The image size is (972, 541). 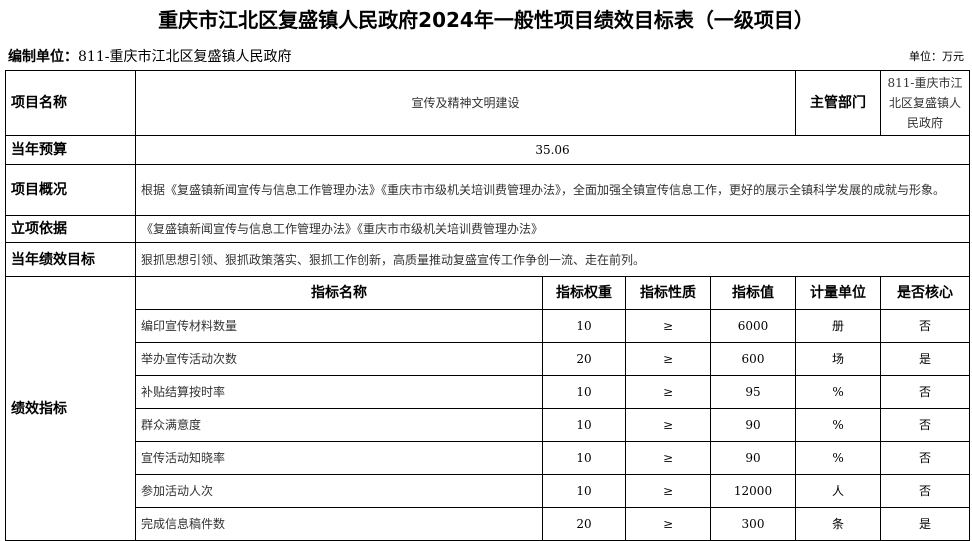 What do you see at coordinates (339, 359) in the screenshot?
I see `indicator-name: 举办宣传活动次数` at bounding box center [339, 359].